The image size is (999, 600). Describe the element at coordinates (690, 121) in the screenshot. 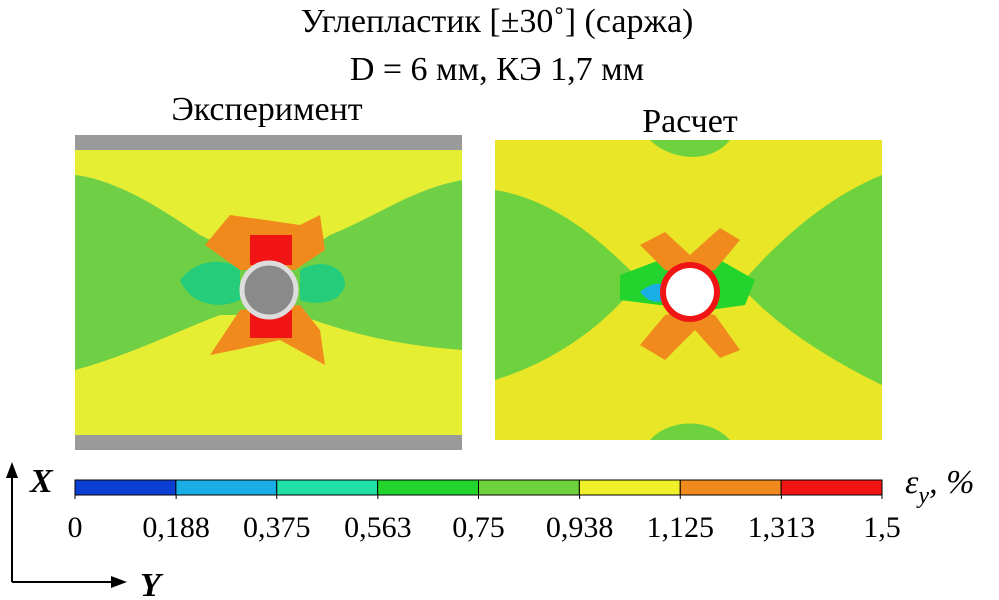

I see `panel-label: Расчет` at that location.